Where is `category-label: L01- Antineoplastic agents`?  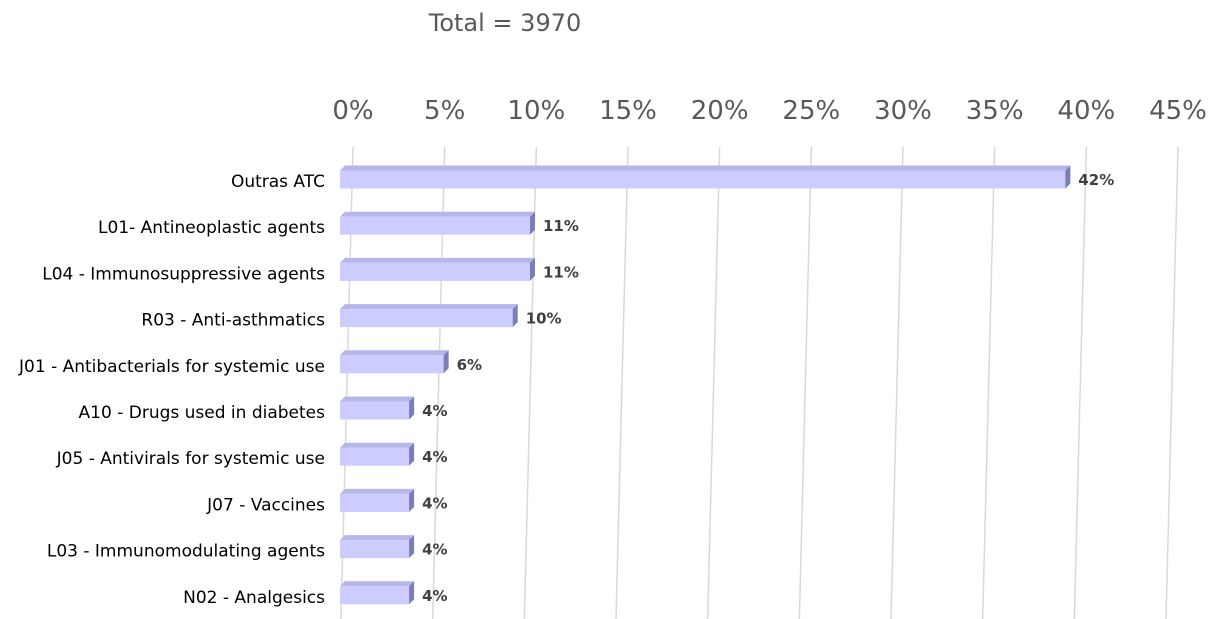
category-label: L01- Antineoplastic agents is located at coordinates (211, 228).